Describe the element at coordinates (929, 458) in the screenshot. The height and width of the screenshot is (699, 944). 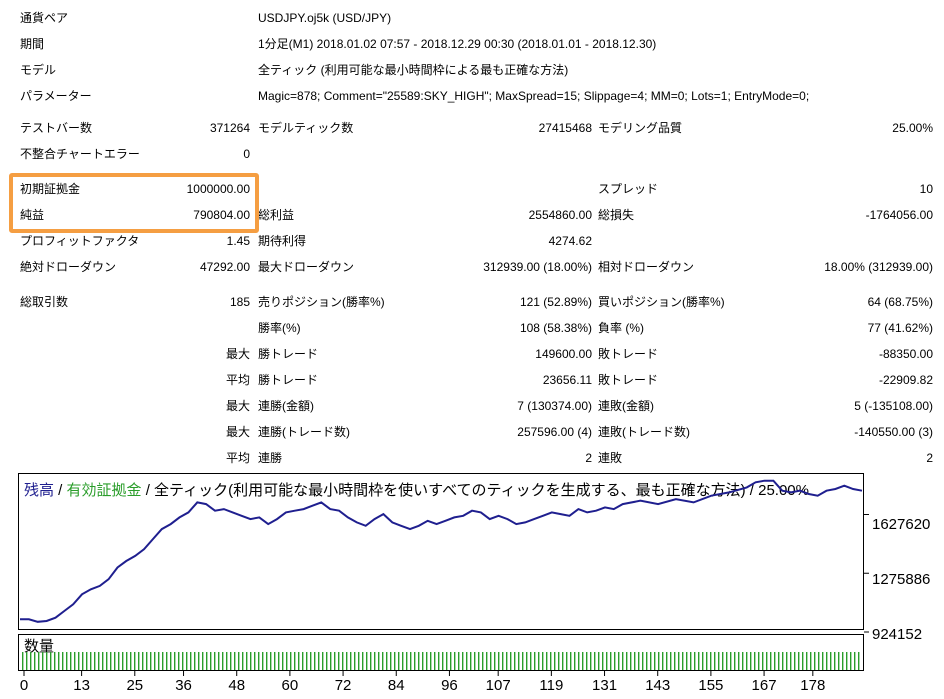
I see `avg-cons-loss-value: 2` at that location.